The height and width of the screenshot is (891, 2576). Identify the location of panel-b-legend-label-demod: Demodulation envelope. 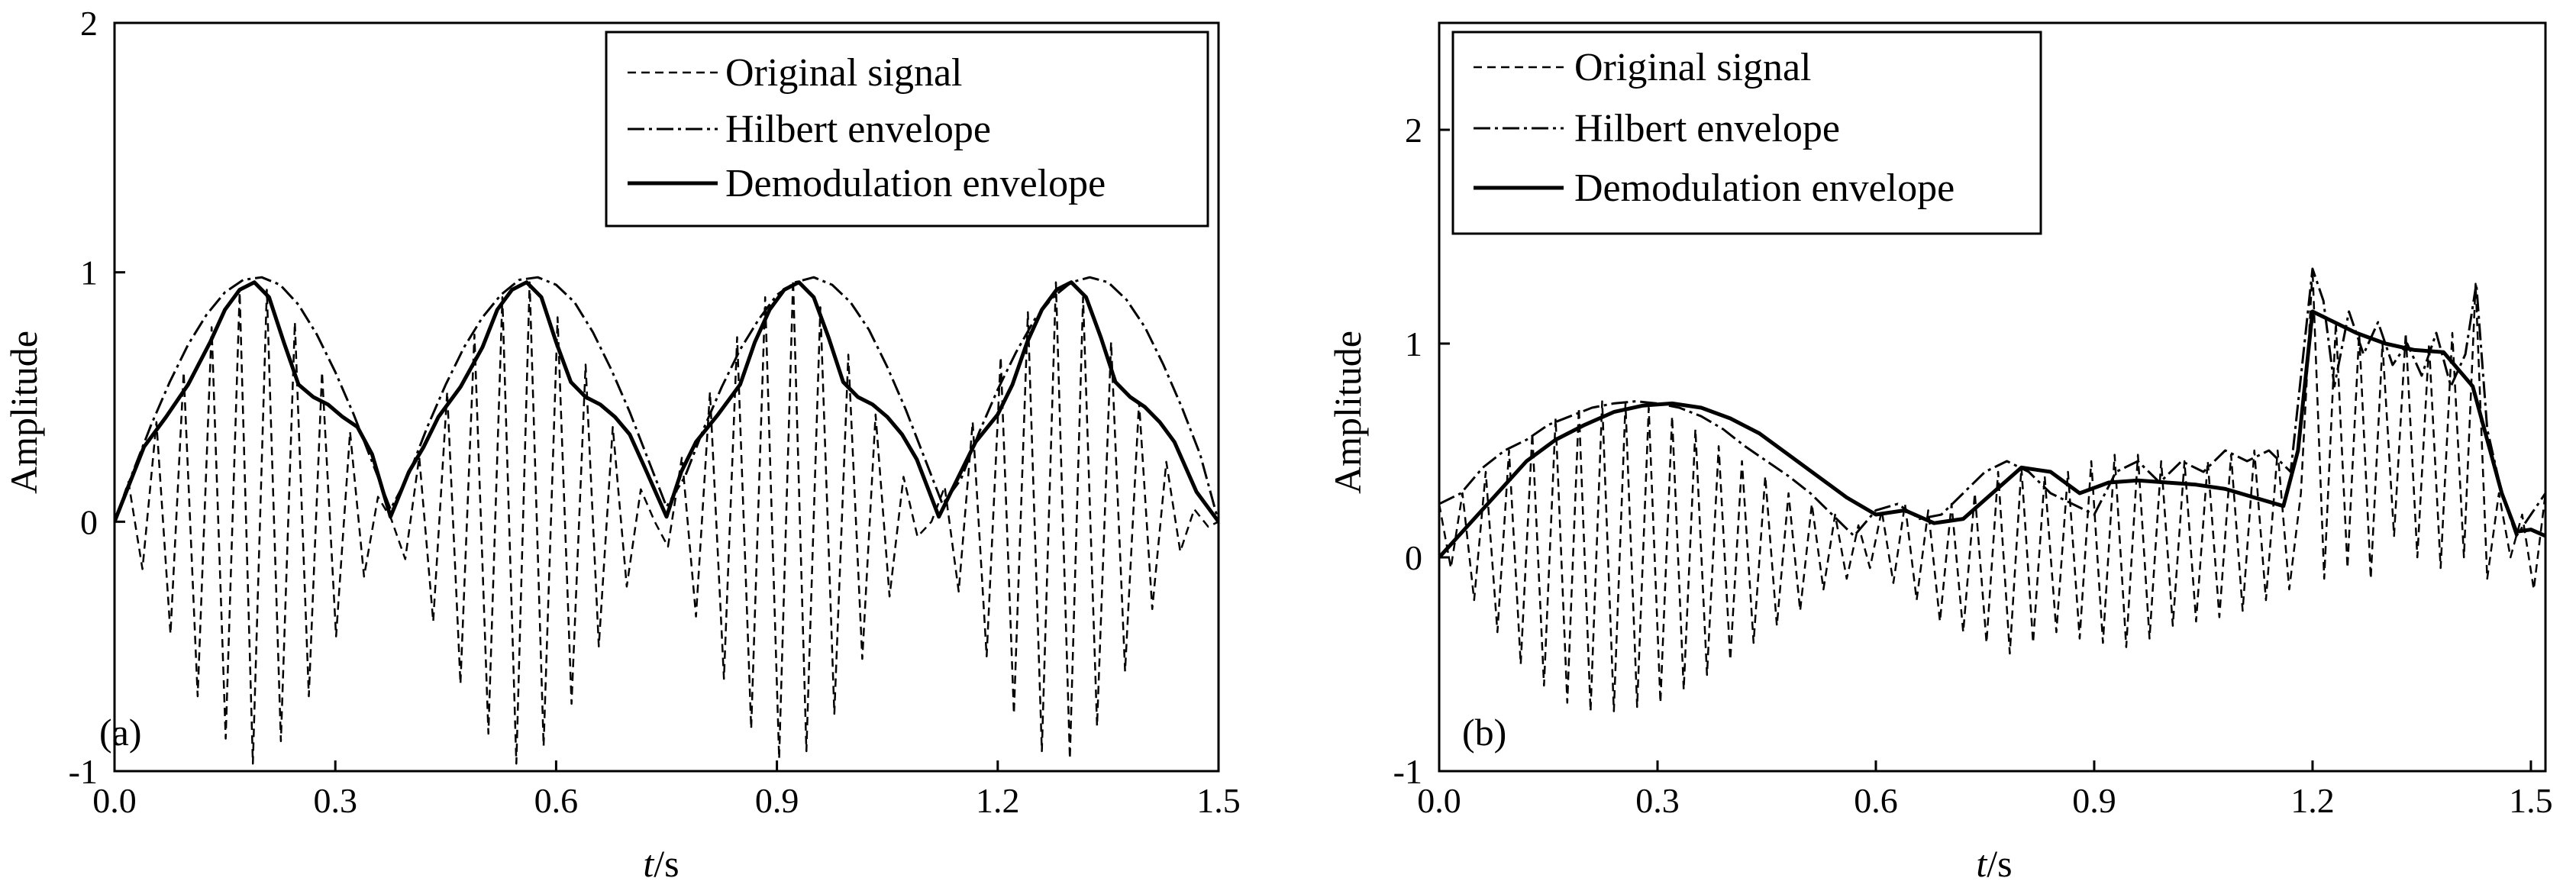
(1764, 188).